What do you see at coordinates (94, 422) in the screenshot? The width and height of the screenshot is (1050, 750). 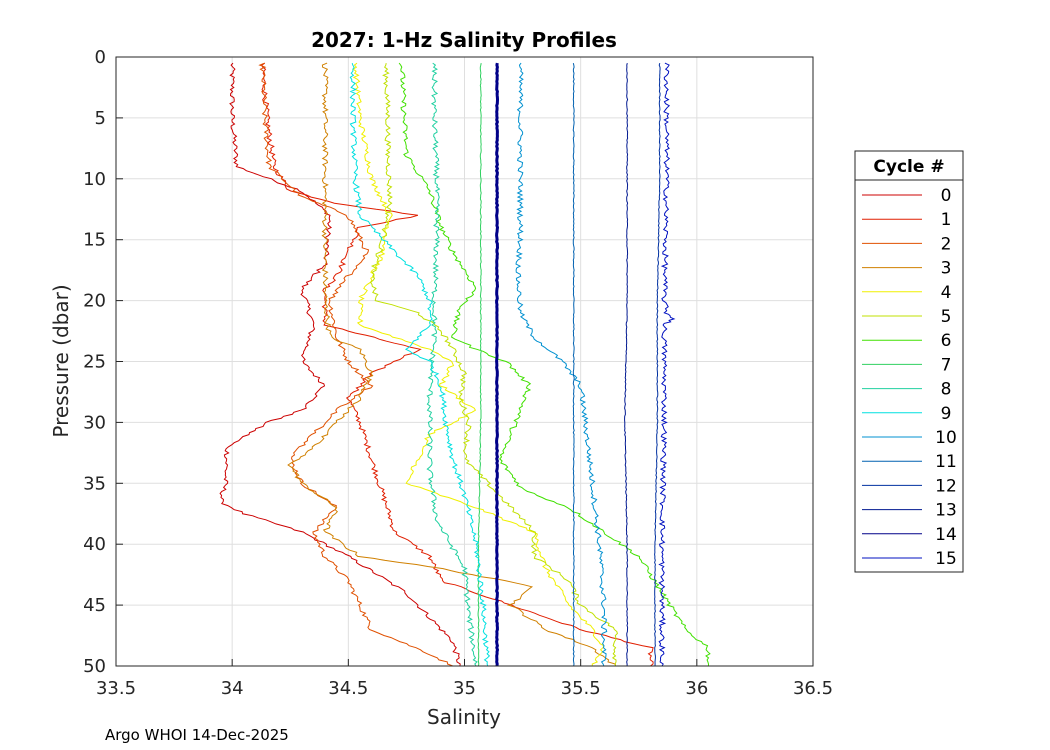 I see `y-tick-label: 30` at bounding box center [94, 422].